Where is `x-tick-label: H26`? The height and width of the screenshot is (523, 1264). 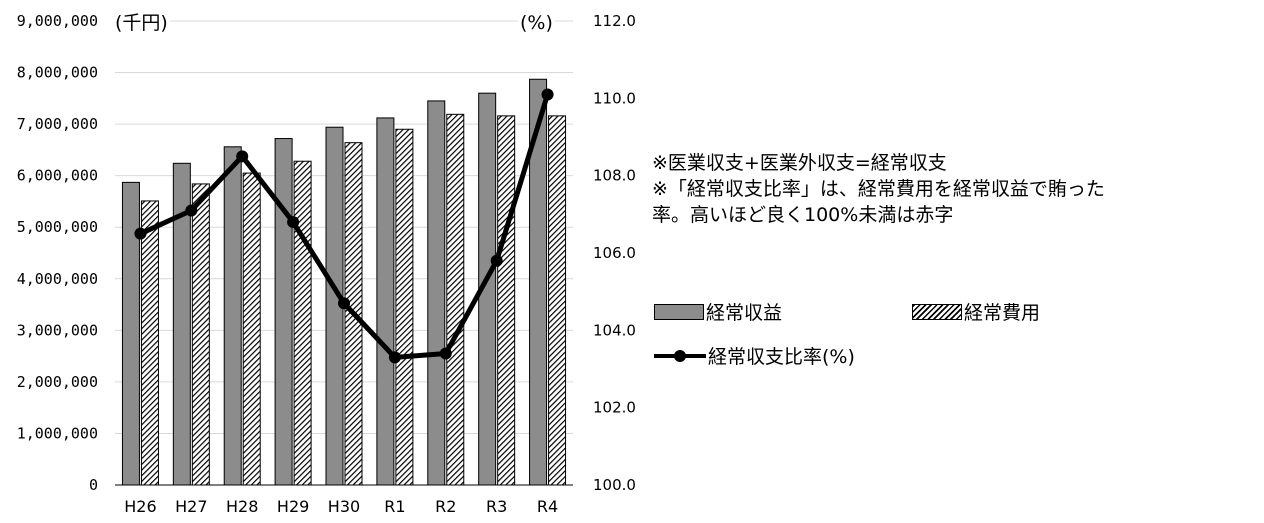 x-tick-label: H26 is located at coordinates (140, 506).